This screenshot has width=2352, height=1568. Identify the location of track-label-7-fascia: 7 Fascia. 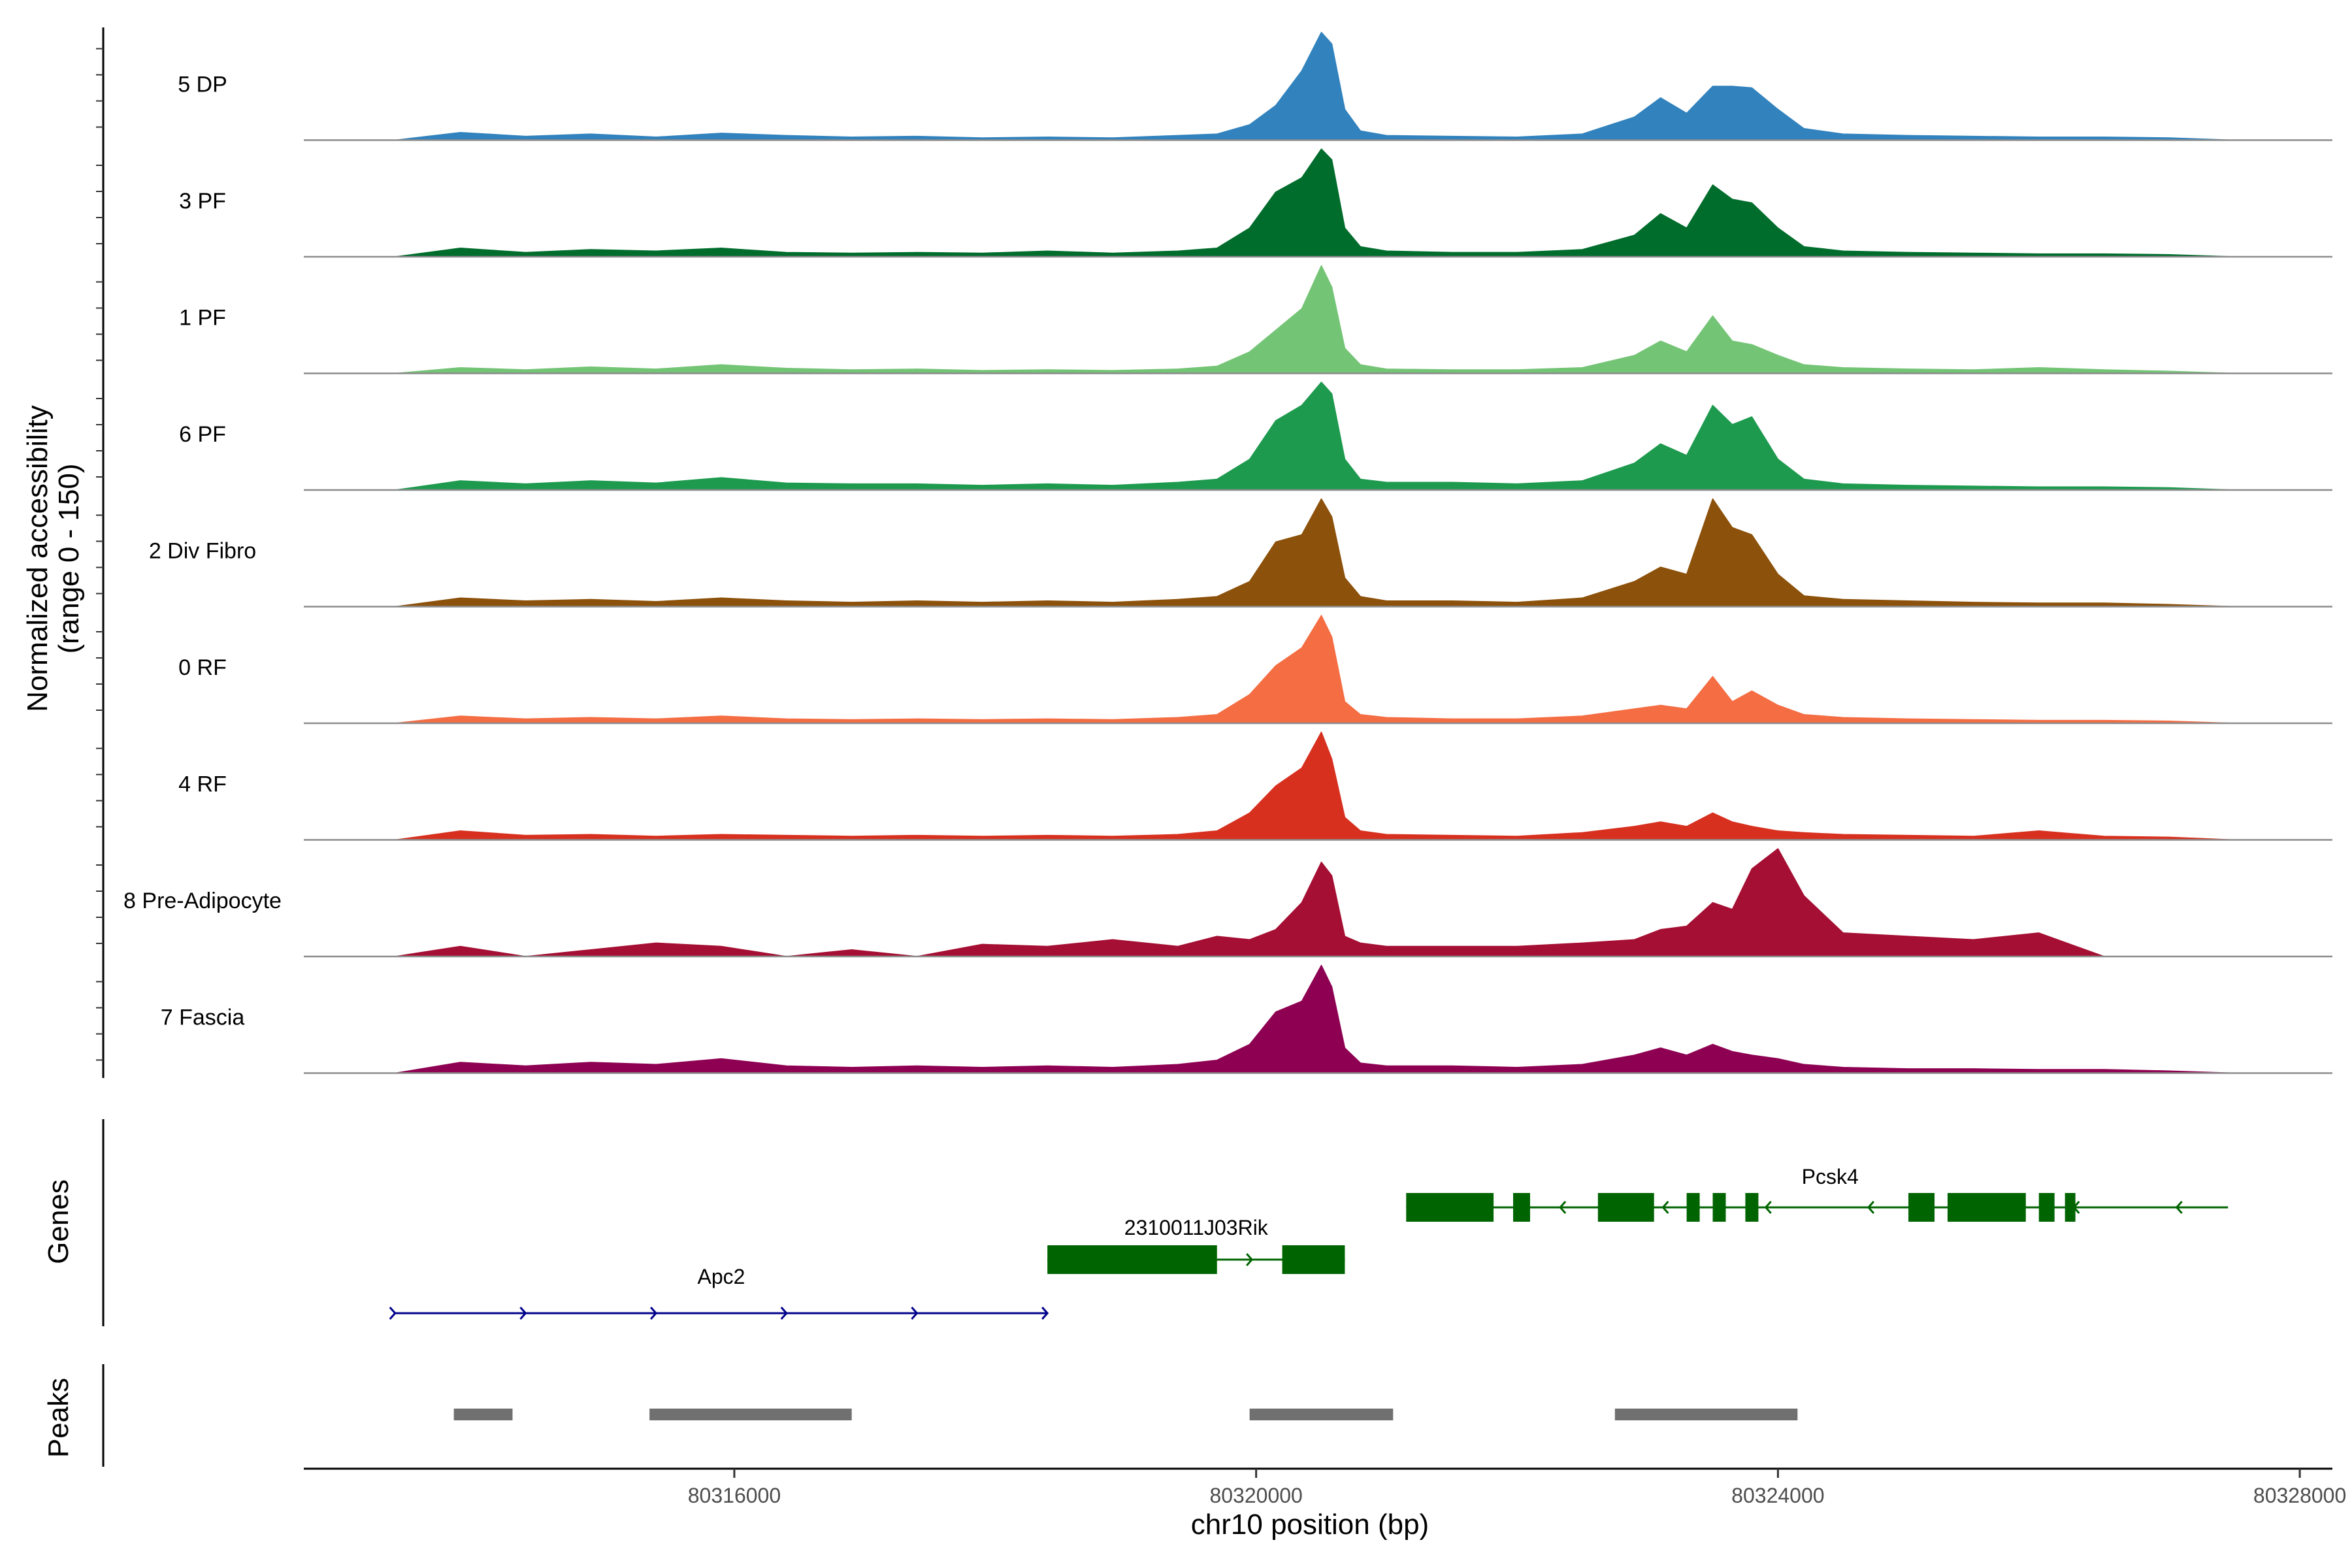
(203, 1017).